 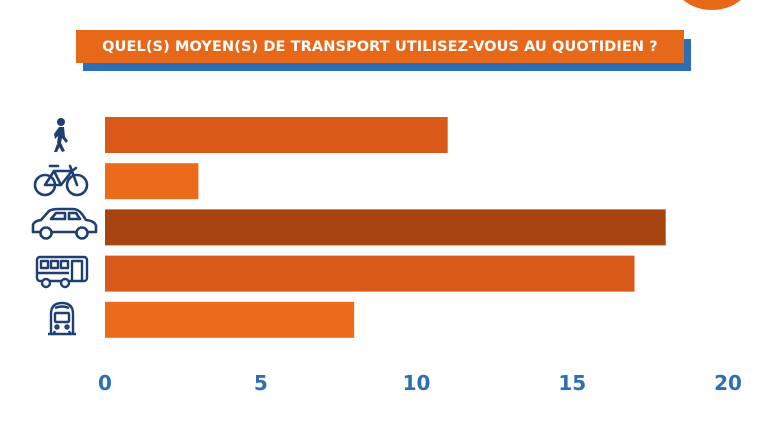 What do you see at coordinates (728, 383) in the screenshot?
I see `x-tick-label: 20` at bounding box center [728, 383].